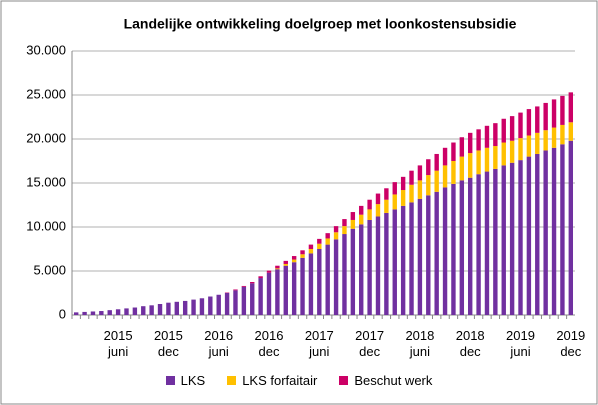 The width and height of the screenshot is (598, 405). What do you see at coordinates (520, 343) in the screenshot?
I see `x-tick-label: 2019 juni` at bounding box center [520, 343].